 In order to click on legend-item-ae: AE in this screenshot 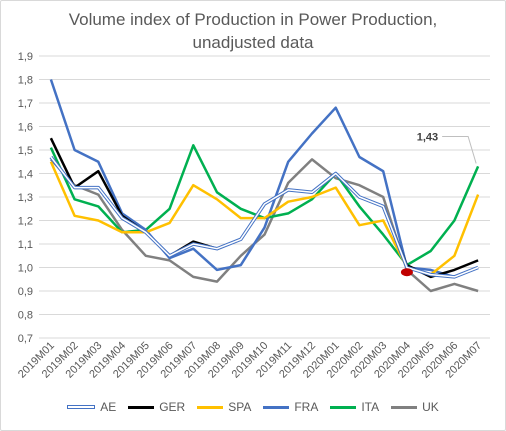, I will do `click(91, 407)`.